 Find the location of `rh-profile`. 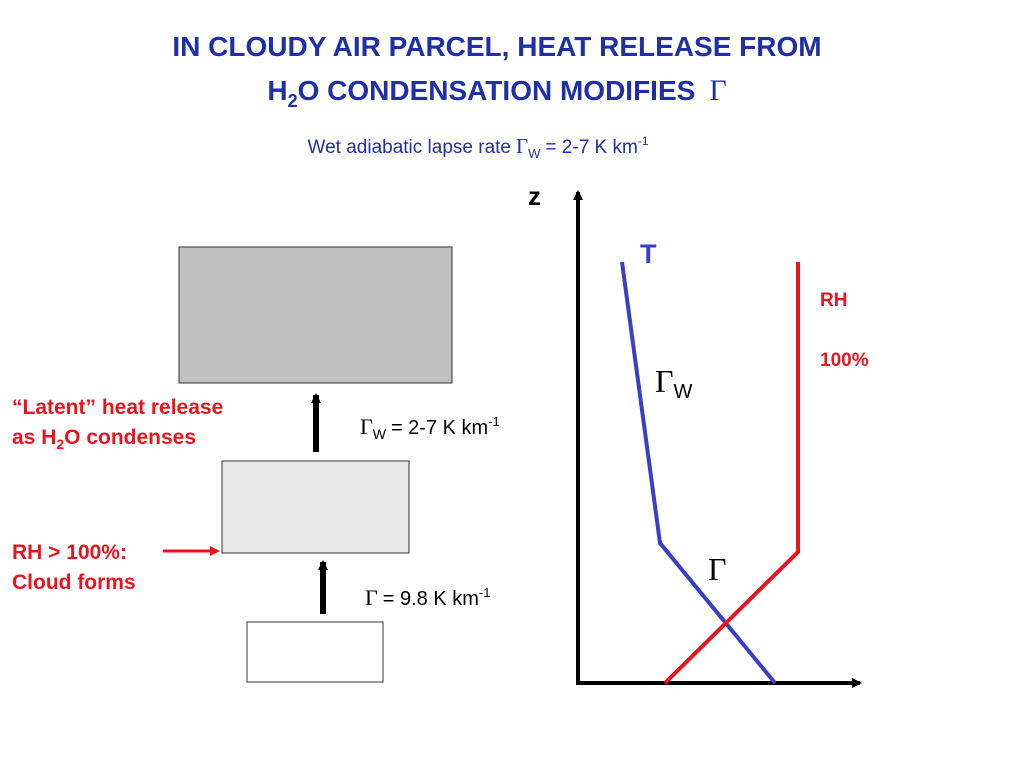

rh-profile is located at coordinates (731, 473).